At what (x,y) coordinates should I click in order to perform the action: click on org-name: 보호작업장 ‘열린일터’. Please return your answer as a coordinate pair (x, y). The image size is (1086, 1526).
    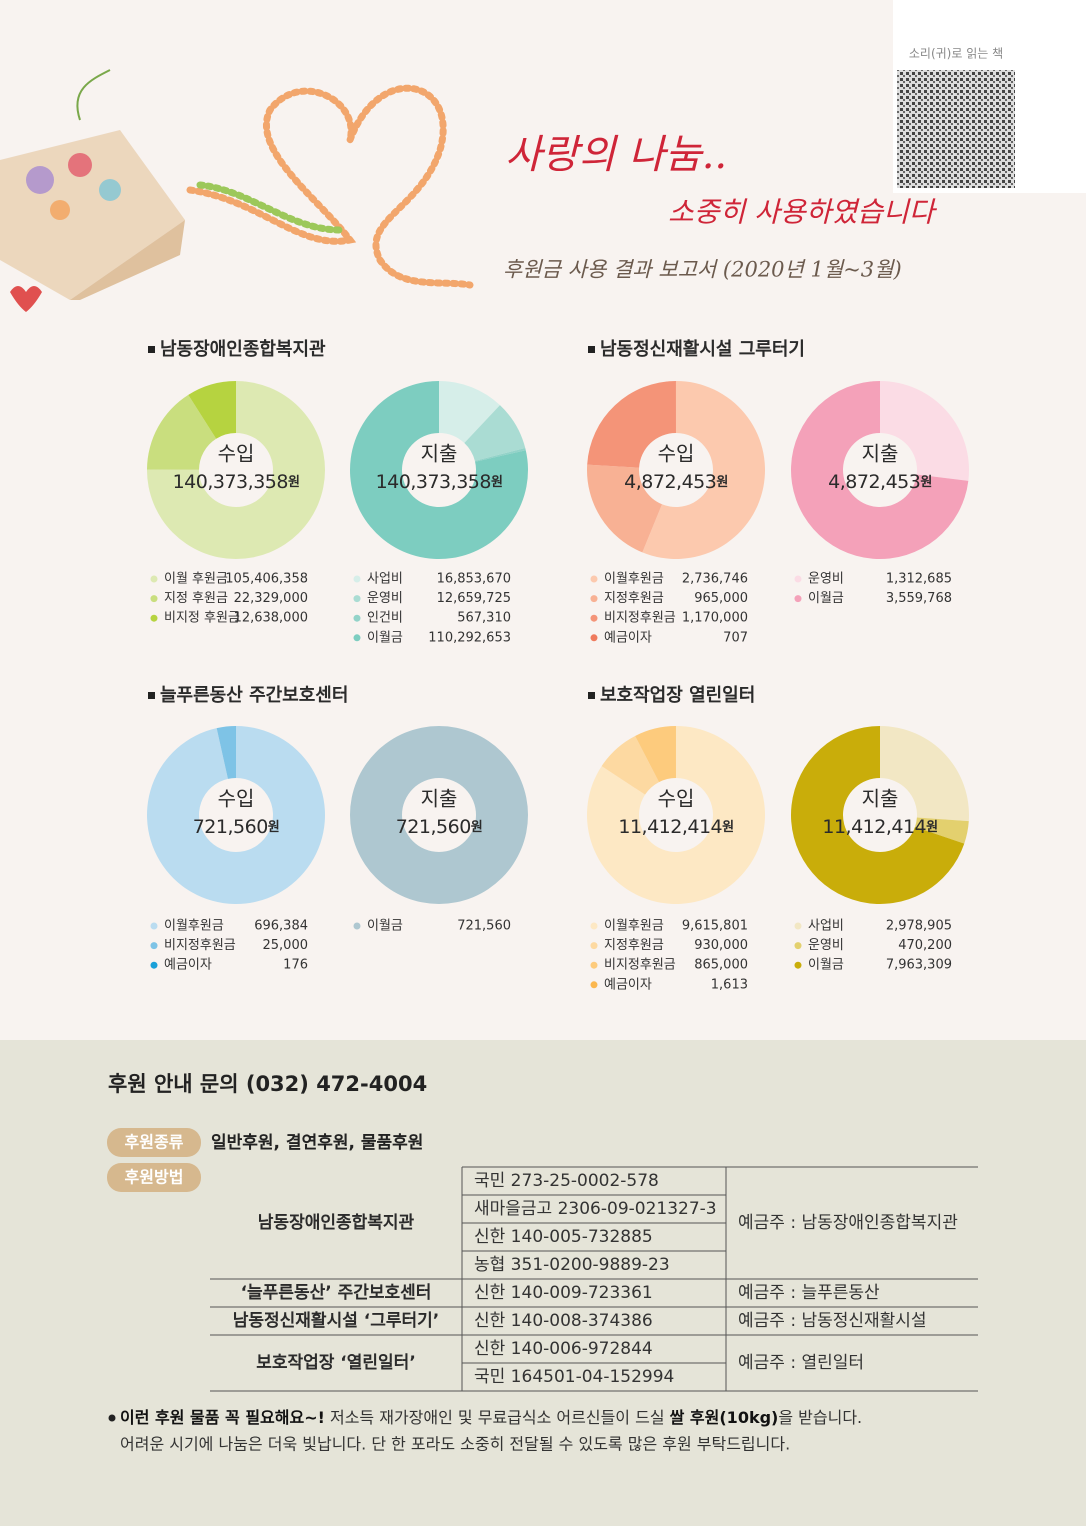
    Looking at the image, I should click on (336, 1363).